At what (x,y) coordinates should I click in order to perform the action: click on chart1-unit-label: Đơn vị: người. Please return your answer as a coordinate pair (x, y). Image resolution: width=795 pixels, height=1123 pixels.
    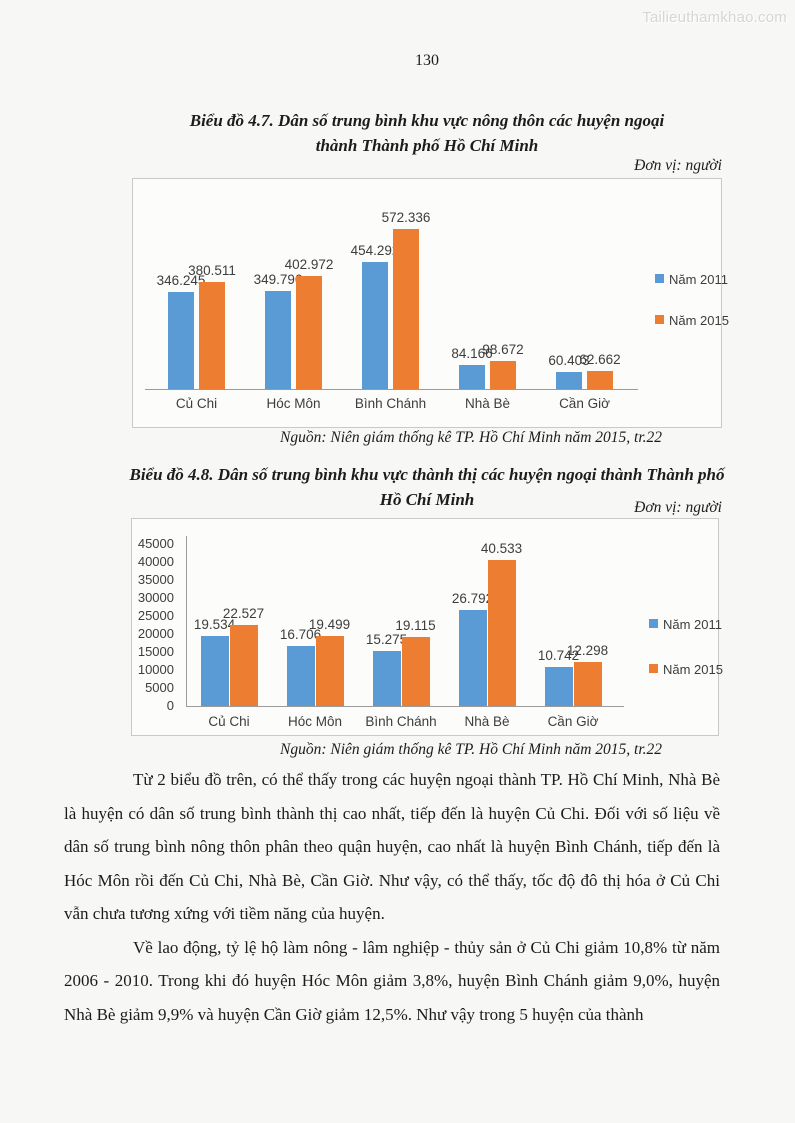
    Looking at the image, I should click on (678, 165).